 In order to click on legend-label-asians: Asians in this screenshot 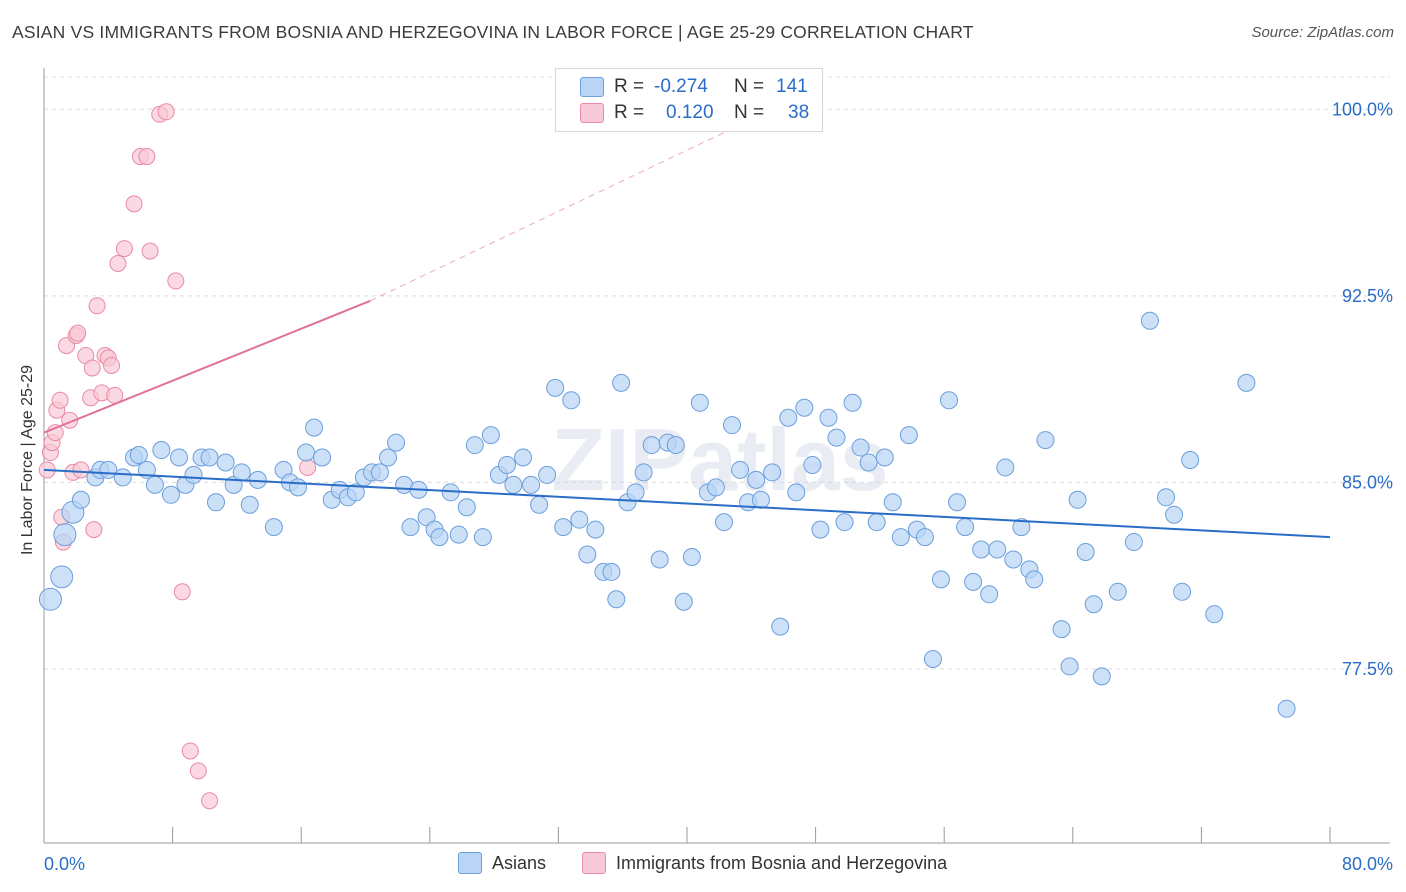, I will do `click(519, 862)`.